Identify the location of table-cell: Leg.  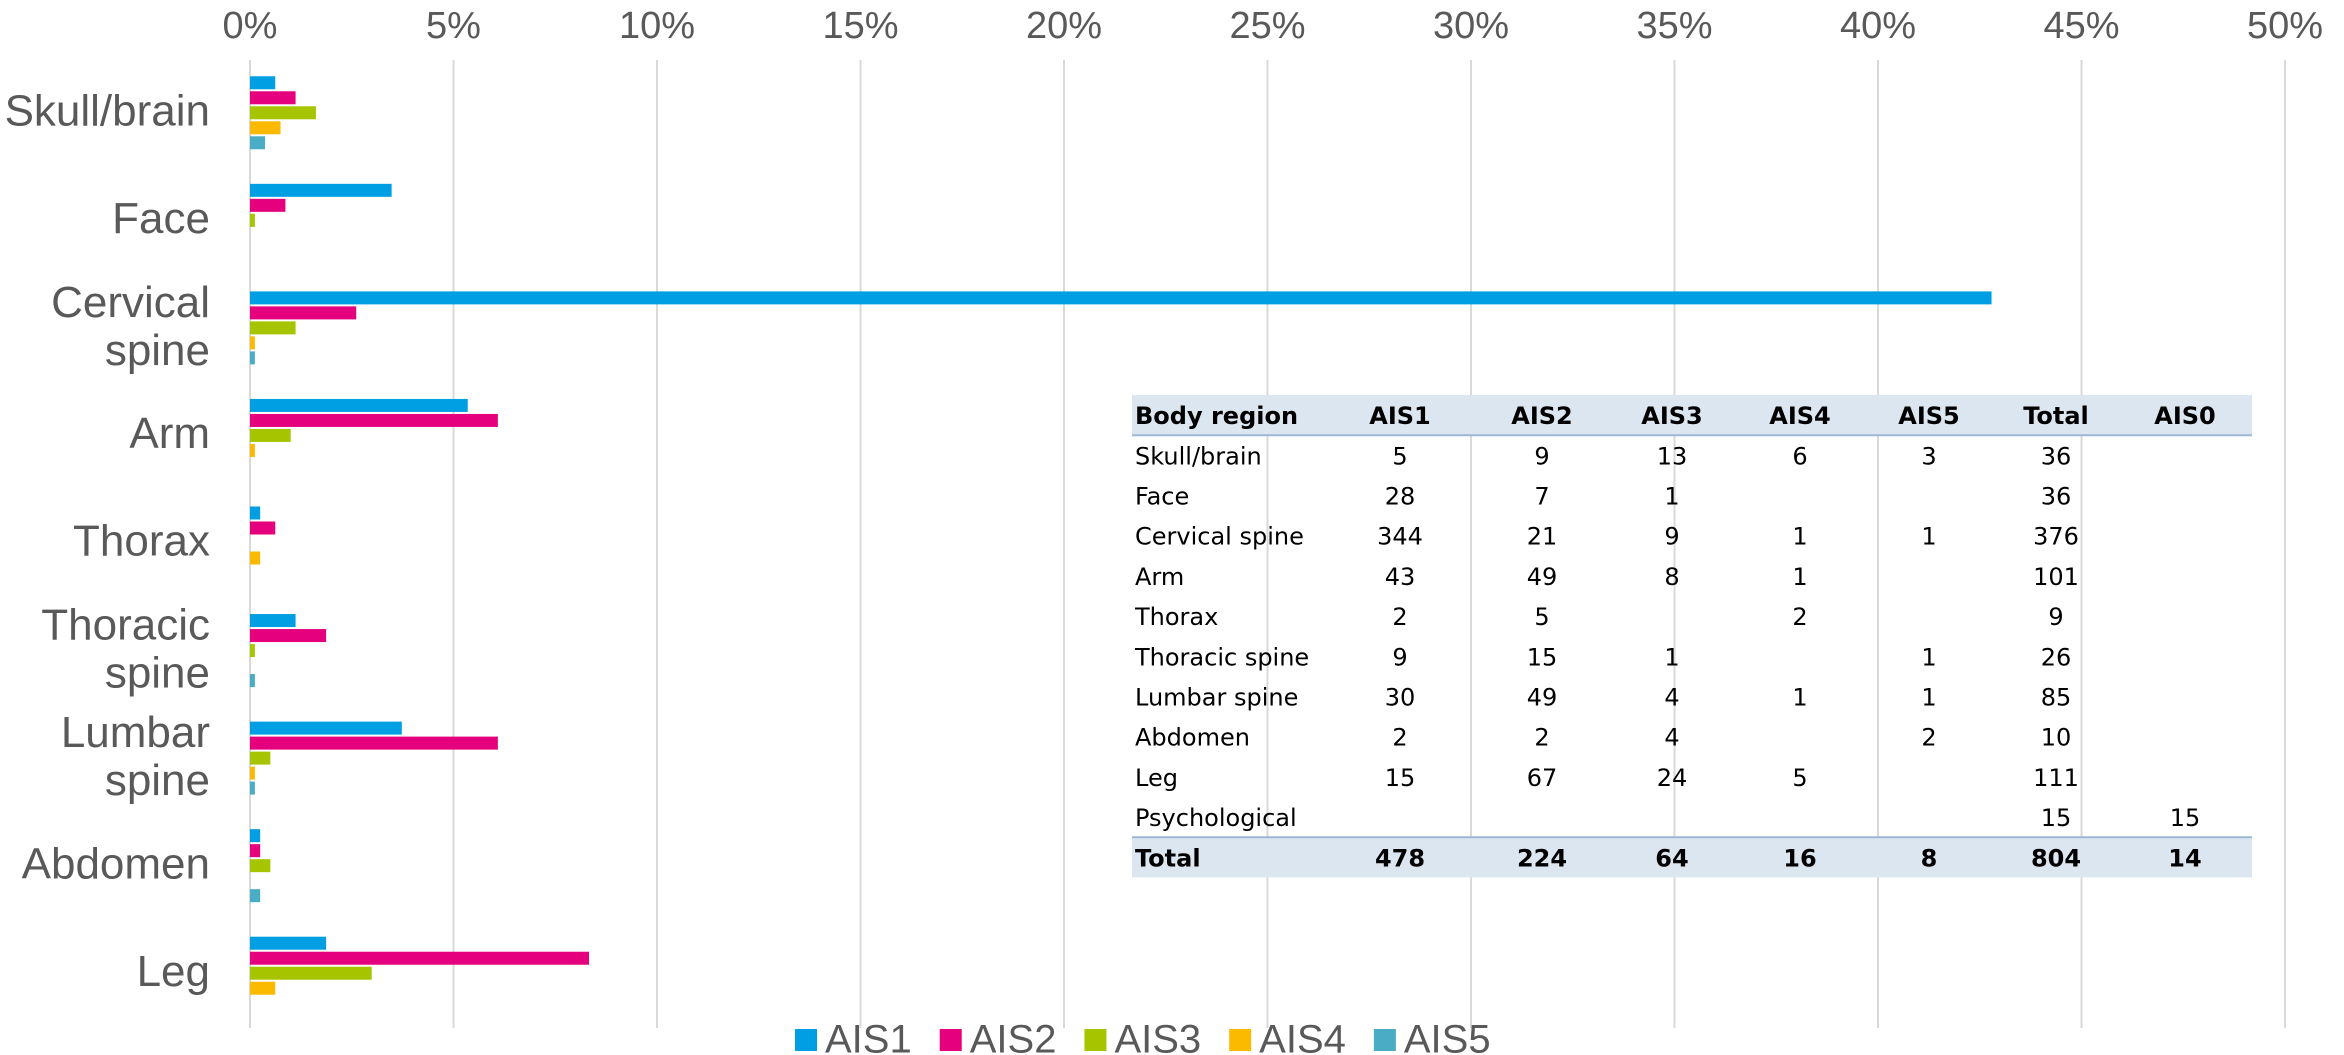
(1156, 778).